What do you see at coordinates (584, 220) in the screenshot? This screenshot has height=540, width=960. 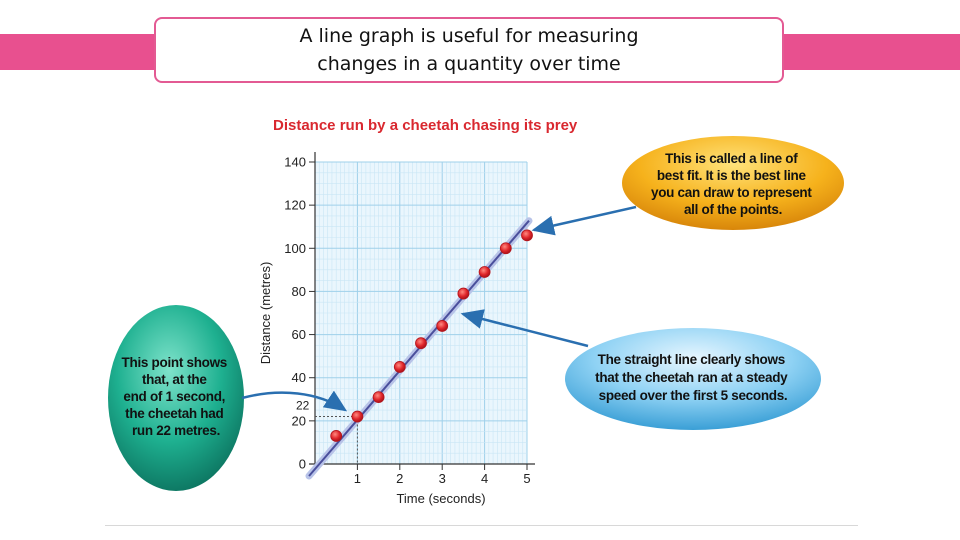 I see `callout-top-right-arrow` at bounding box center [584, 220].